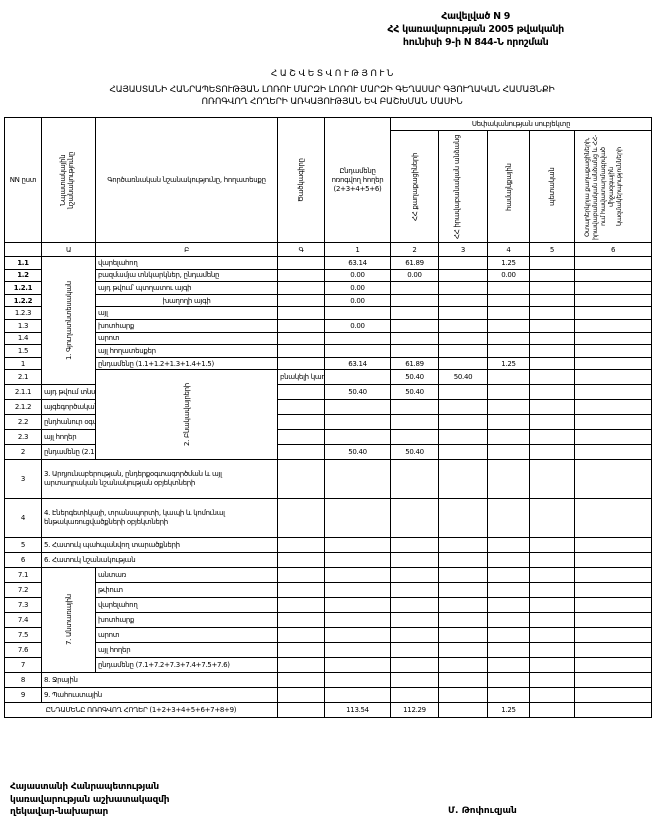  Describe the element at coordinates (328, 300) in the screenshot. I see `table-row: 1.2.2 խաղողի այգի 0.00` at that location.